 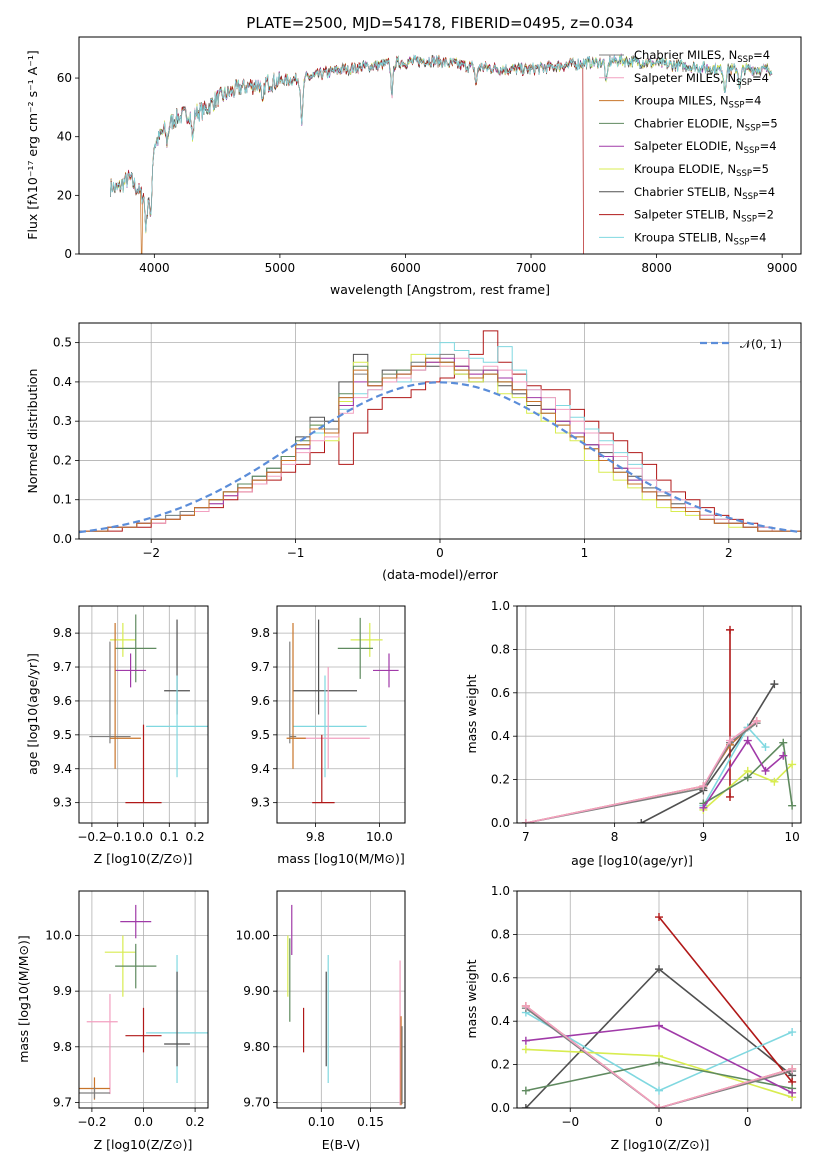 I want to click on legend-label: Kroupa STELIB, NSSP=4, so click(x=700, y=238).